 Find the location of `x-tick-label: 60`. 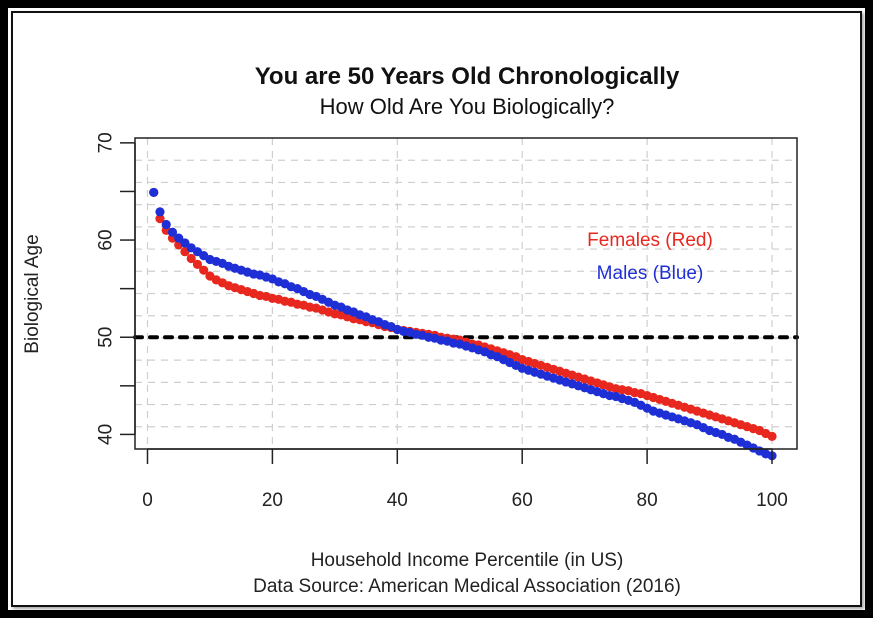

x-tick-label: 60 is located at coordinates (522, 500).